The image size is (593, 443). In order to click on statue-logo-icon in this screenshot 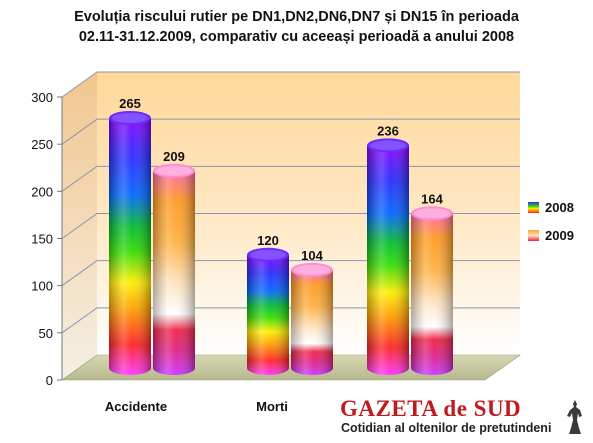, I will do `click(574, 417)`.